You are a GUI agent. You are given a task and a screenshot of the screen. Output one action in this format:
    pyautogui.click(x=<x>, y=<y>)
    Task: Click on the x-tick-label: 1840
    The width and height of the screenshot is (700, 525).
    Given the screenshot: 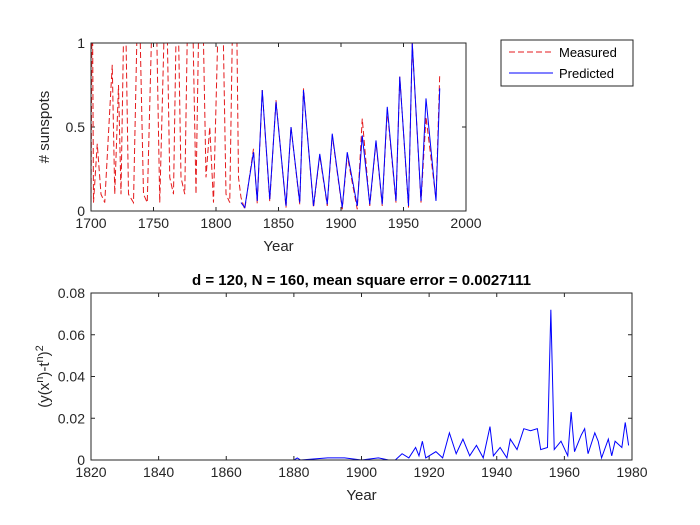 What is the action you would take?
    pyautogui.click(x=158, y=472)
    